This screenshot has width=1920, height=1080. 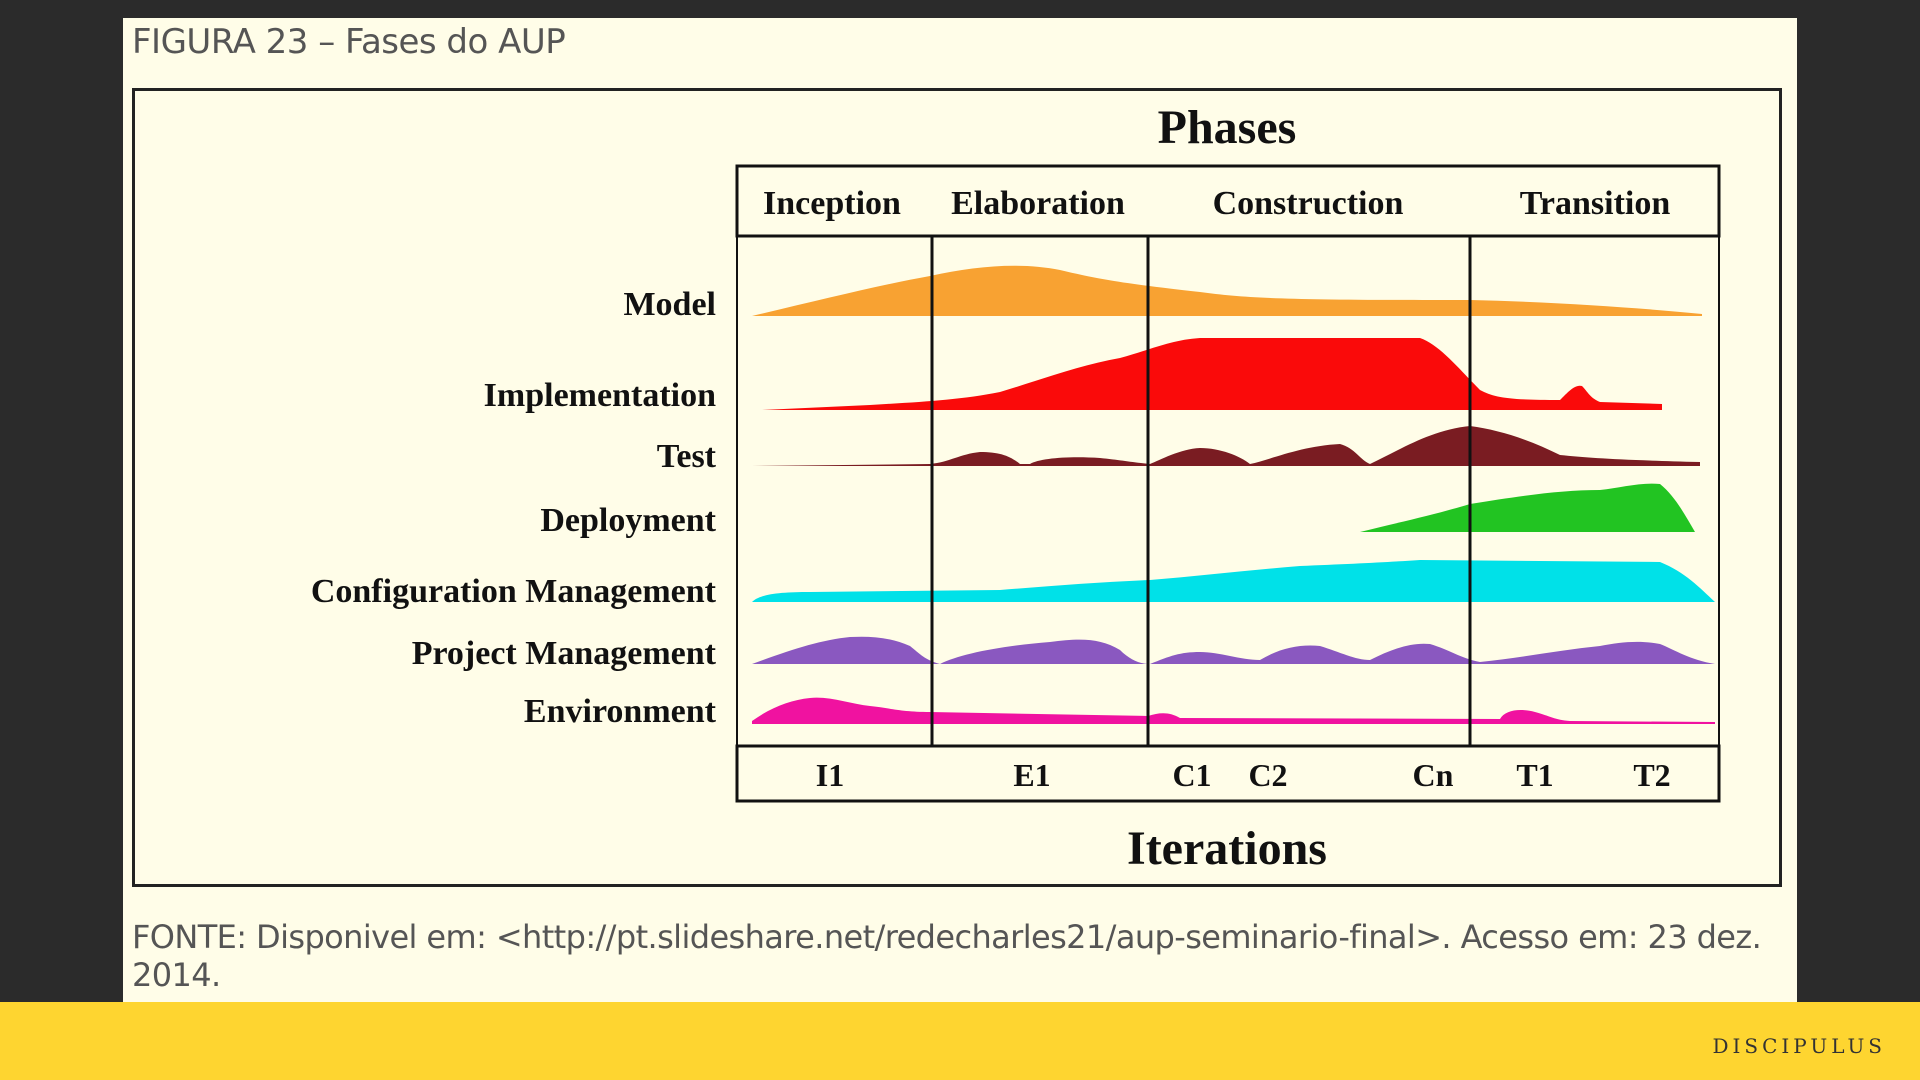 I want to click on iteration-e1: E1, so click(x=1031, y=775).